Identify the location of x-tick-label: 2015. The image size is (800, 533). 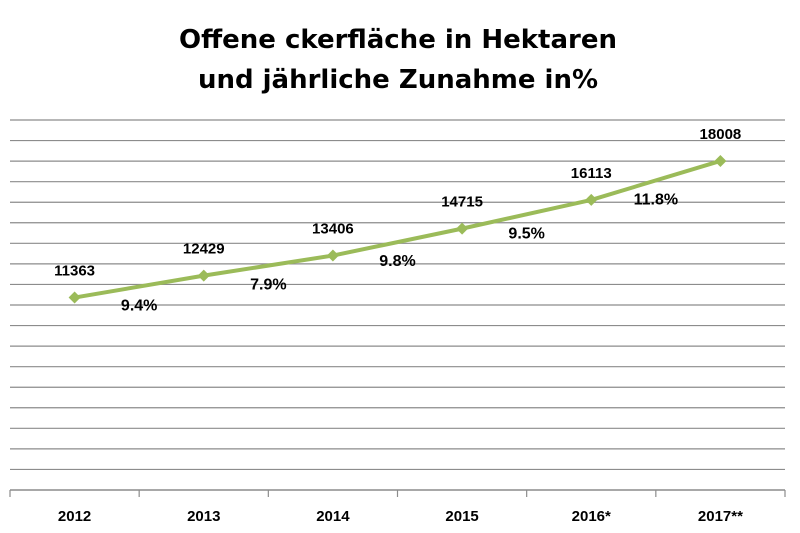
(461, 516).